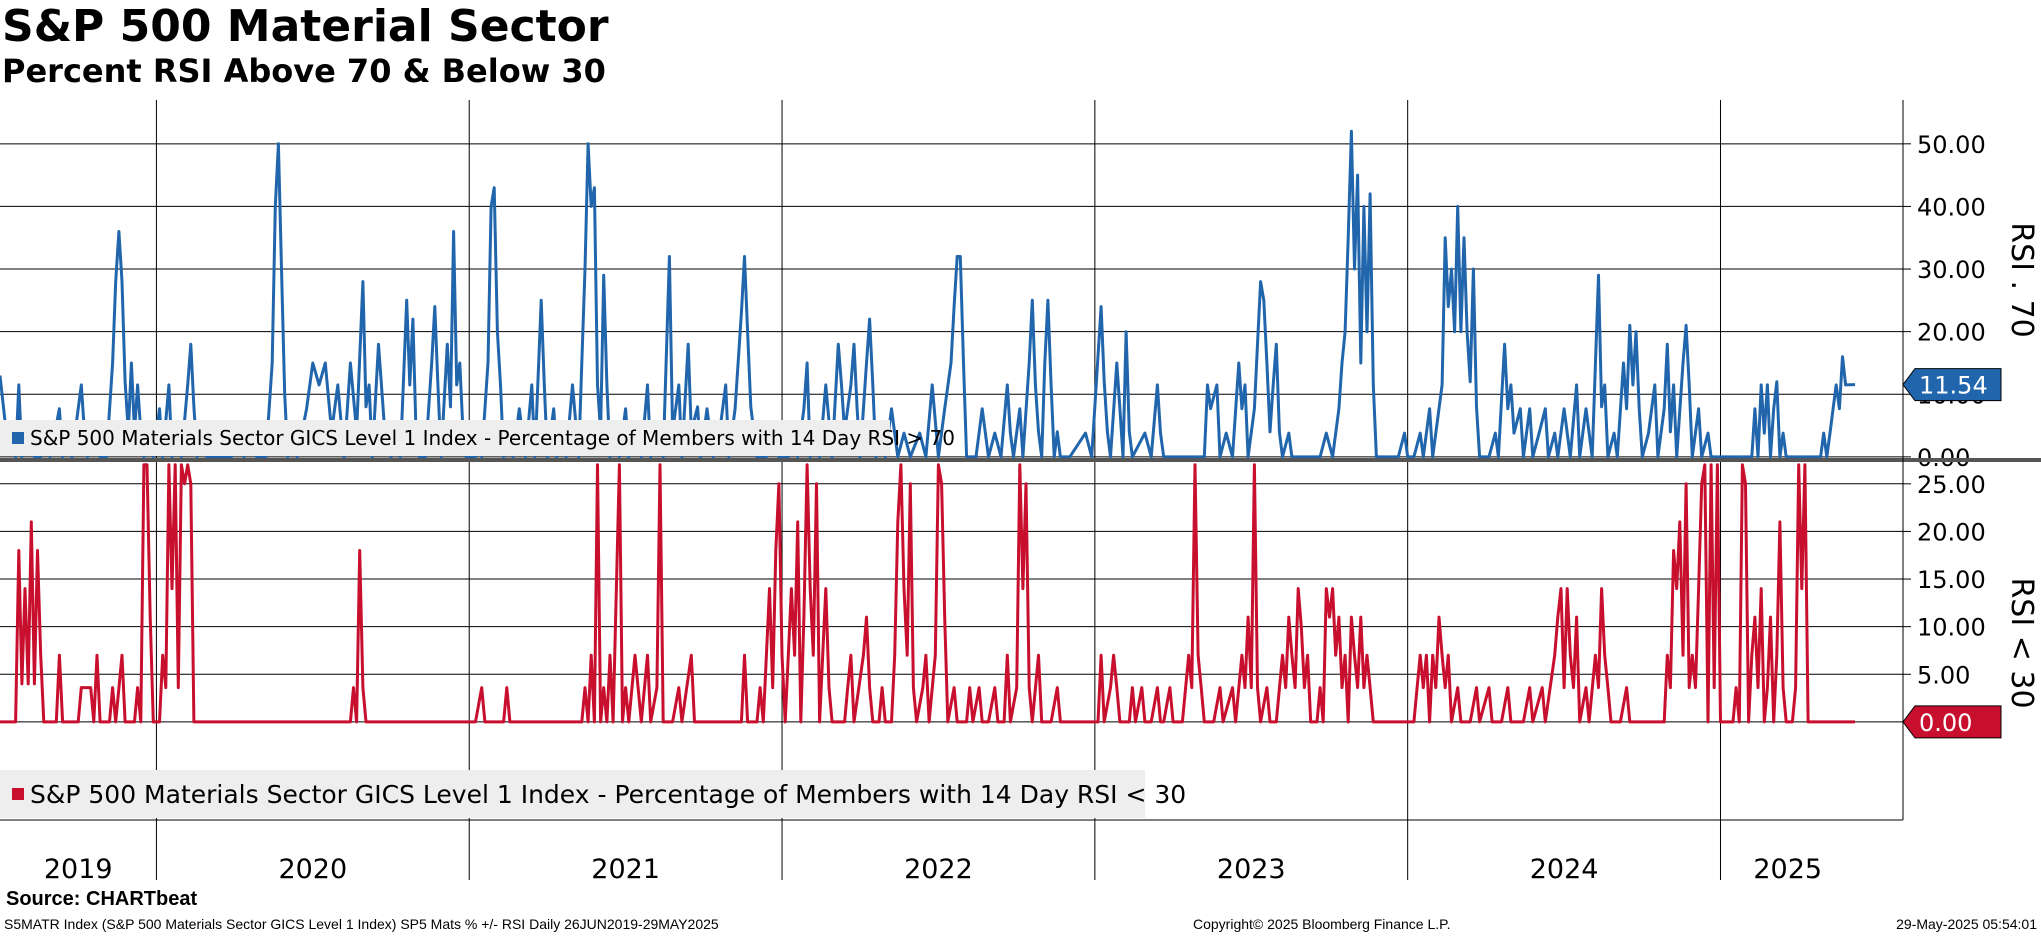 Image resolution: width=2041 pixels, height=936 pixels. I want to click on last-value-label: 11.54, so click(1953, 386).